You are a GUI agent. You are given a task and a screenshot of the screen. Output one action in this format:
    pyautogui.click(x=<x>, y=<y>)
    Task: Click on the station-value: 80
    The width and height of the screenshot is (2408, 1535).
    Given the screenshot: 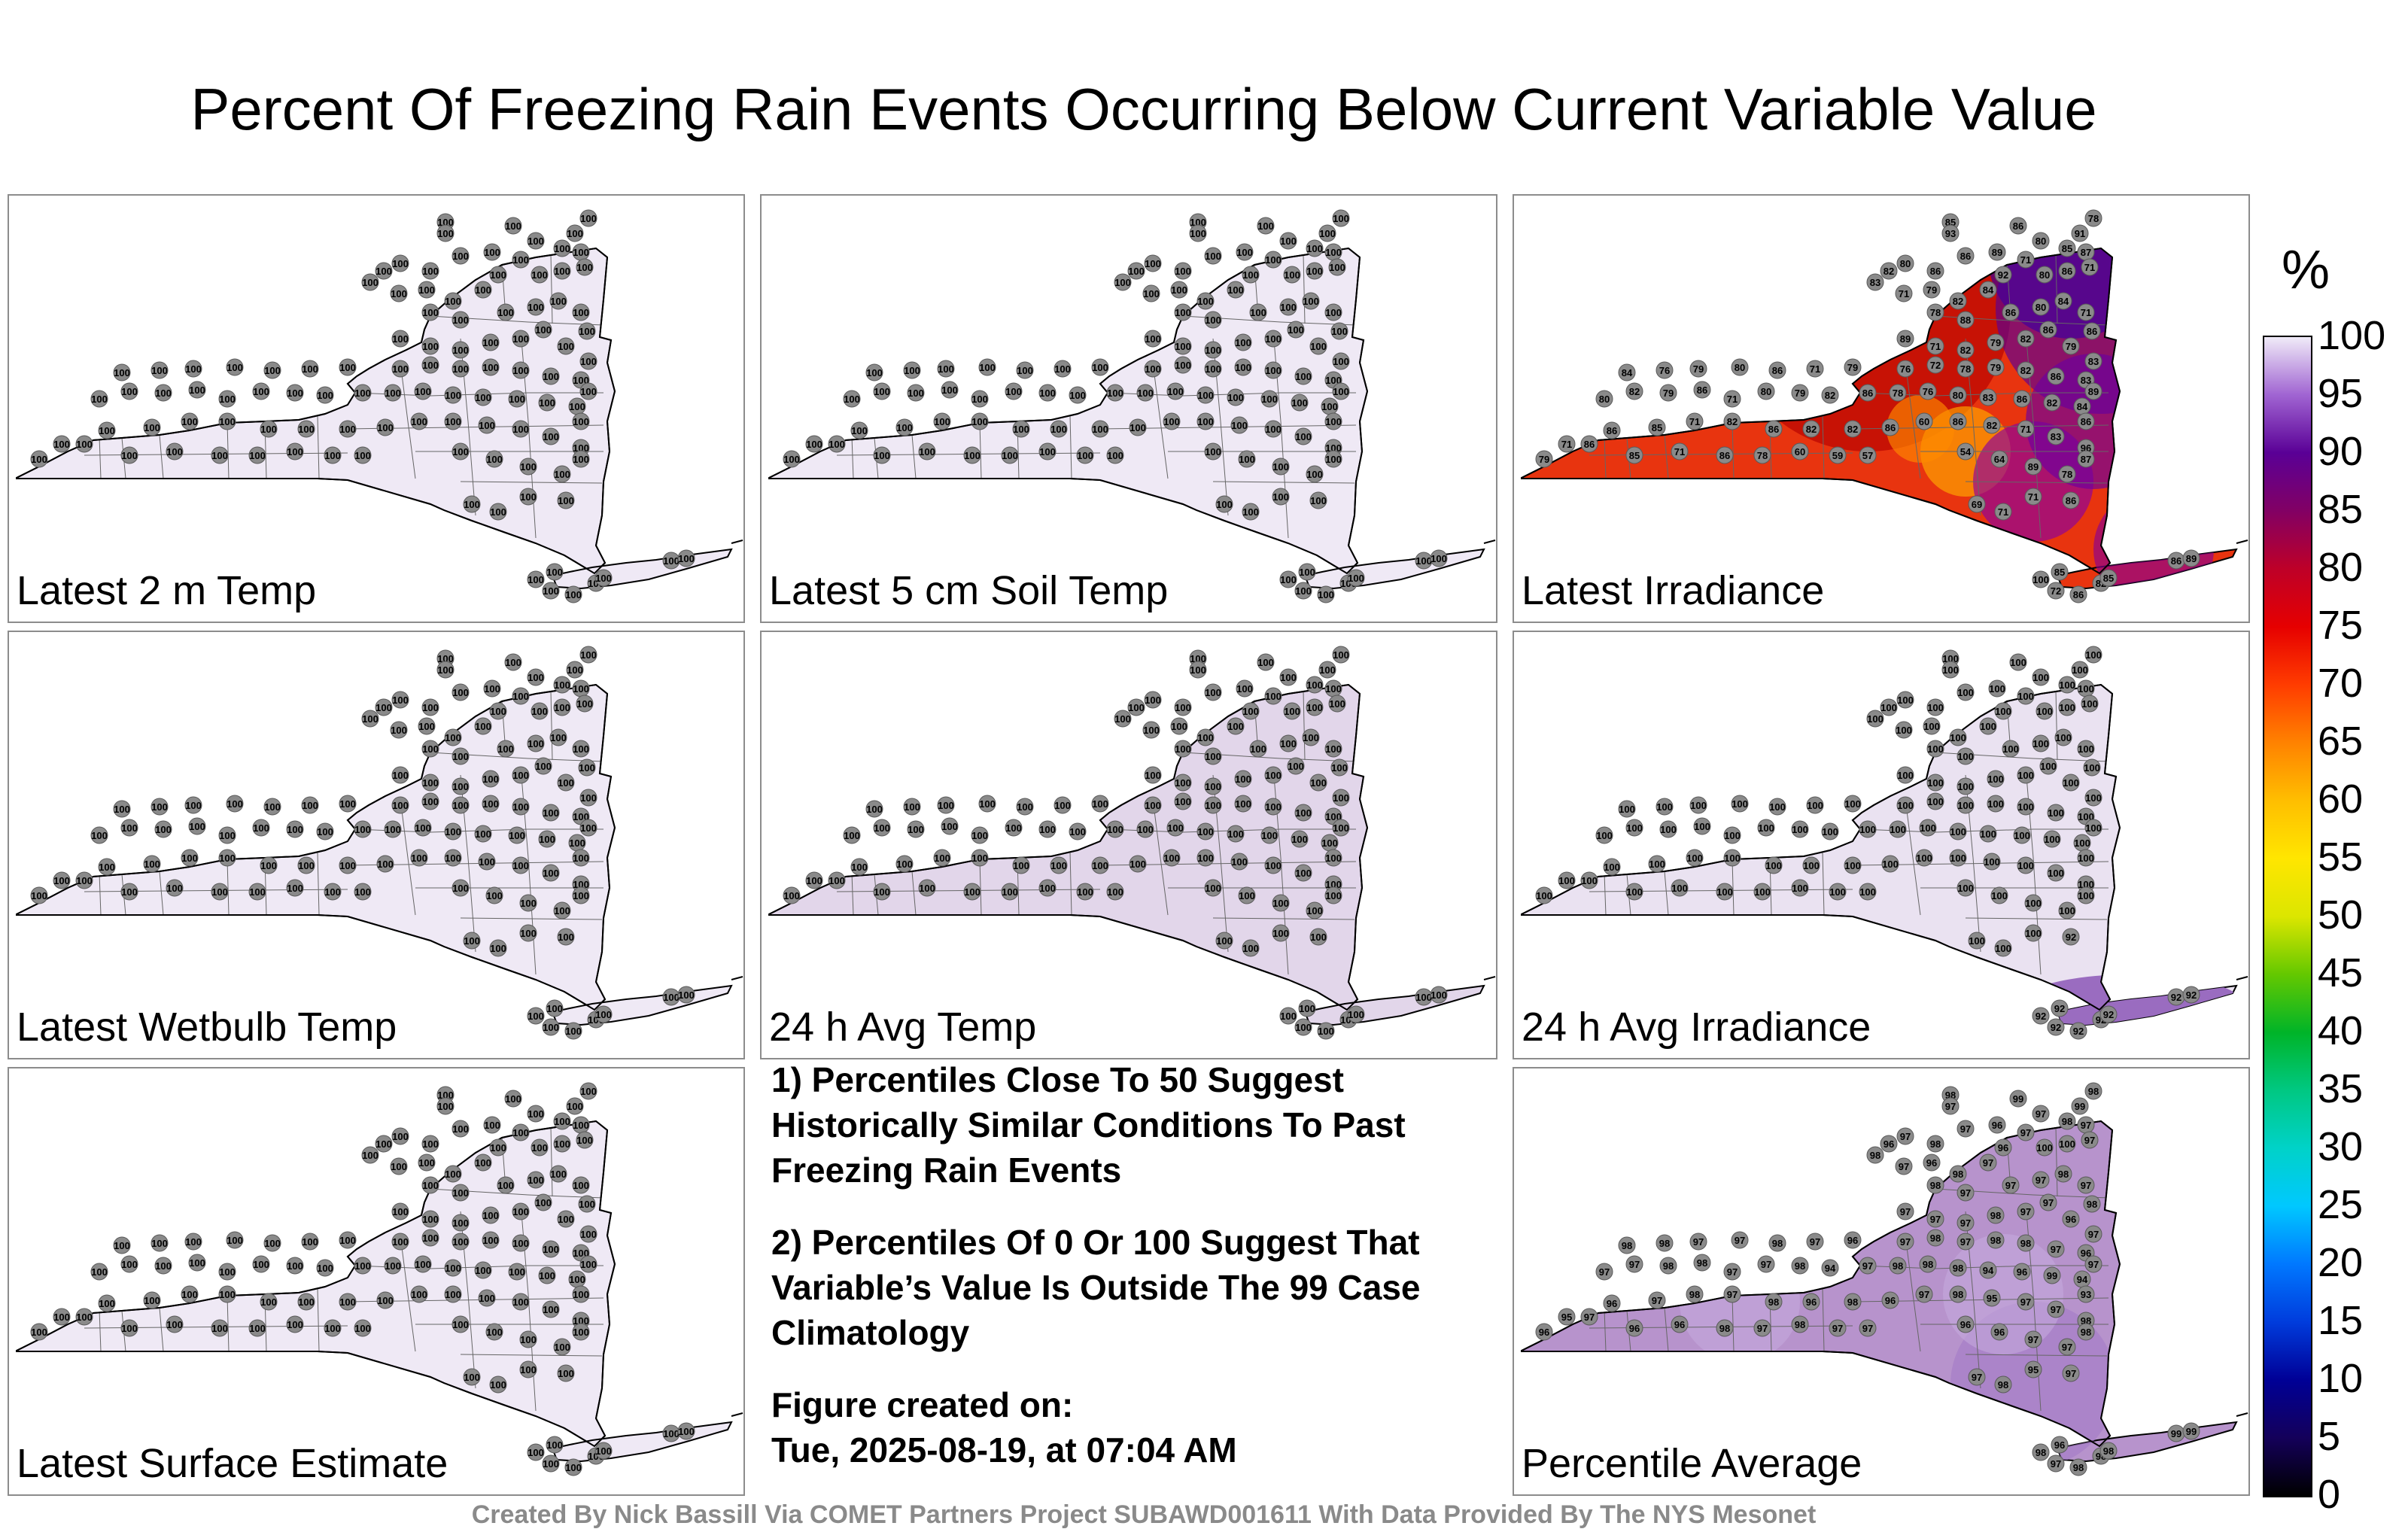 What is the action you would take?
    pyautogui.click(x=2041, y=307)
    